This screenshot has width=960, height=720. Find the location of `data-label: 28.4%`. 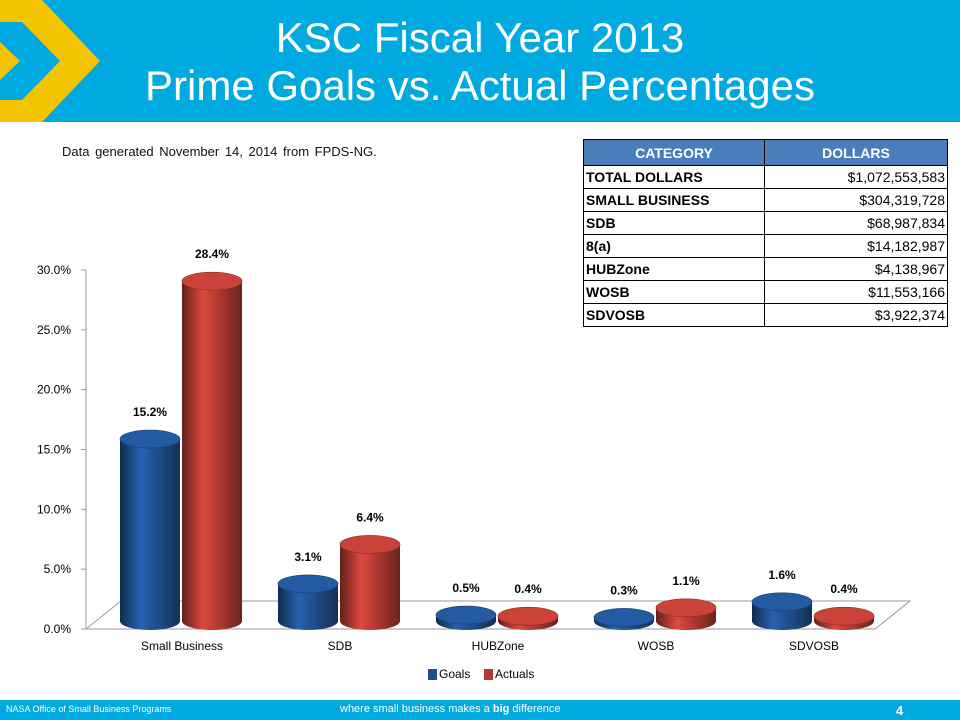

data-label: 28.4% is located at coordinates (212, 254).